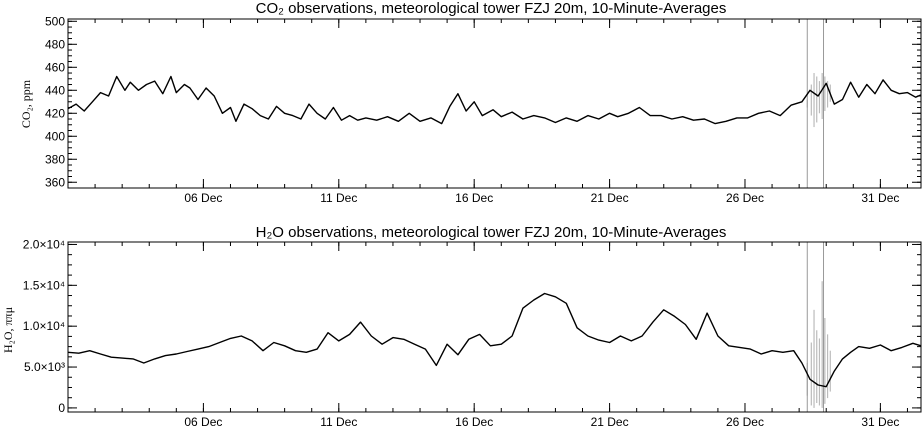 This screenshot has height=430, width=924. Describe the element at coordinates (880, 422) in the screenshot. I see `h2o-x-tick-label: 31 Dec` at that location.